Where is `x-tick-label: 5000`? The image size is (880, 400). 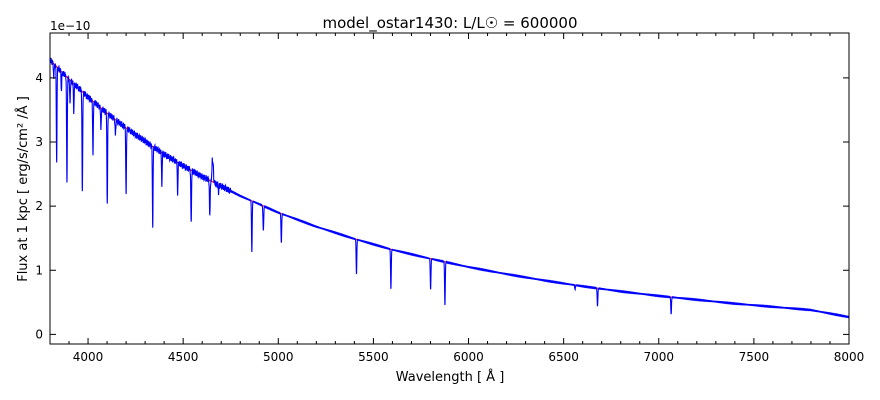 x-tick-label: 5000 is located at coordinates (278, 357).